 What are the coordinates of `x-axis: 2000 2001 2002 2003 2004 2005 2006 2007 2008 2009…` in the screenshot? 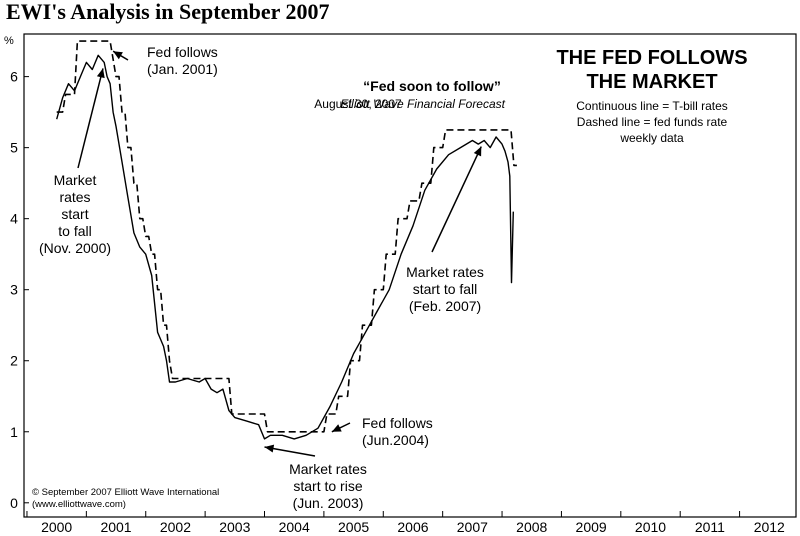 It's located at (405, 523).